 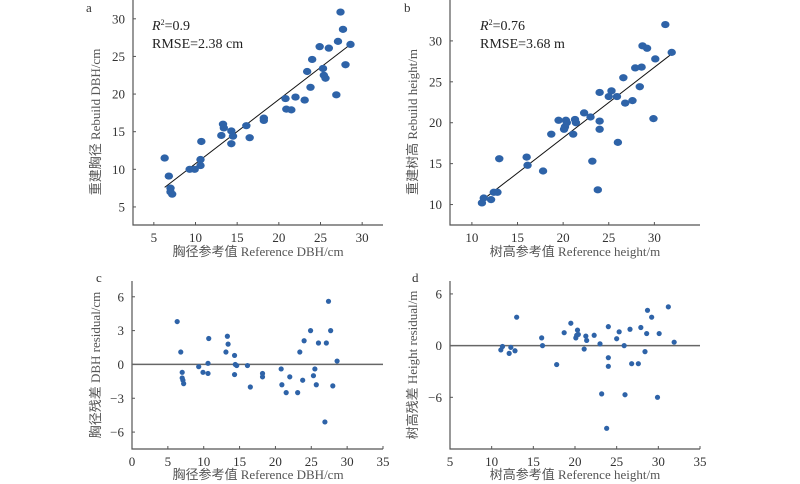 What do you see at coordinates (522, 44) in the screenshot?
I see `rmse-annotation: RMSE=3.68 m` at bounding box center [522, 44].